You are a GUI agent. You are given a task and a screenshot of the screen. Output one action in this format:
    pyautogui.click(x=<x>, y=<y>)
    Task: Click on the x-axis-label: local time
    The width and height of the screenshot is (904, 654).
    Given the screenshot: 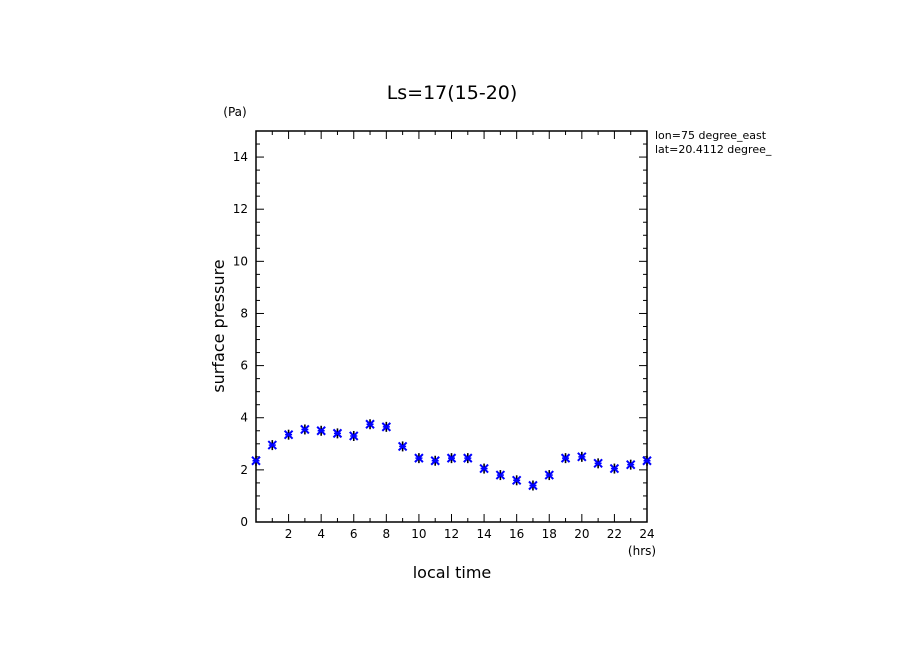 What is the action you would take?
    pyautogui.click(x=452, y=572)
    